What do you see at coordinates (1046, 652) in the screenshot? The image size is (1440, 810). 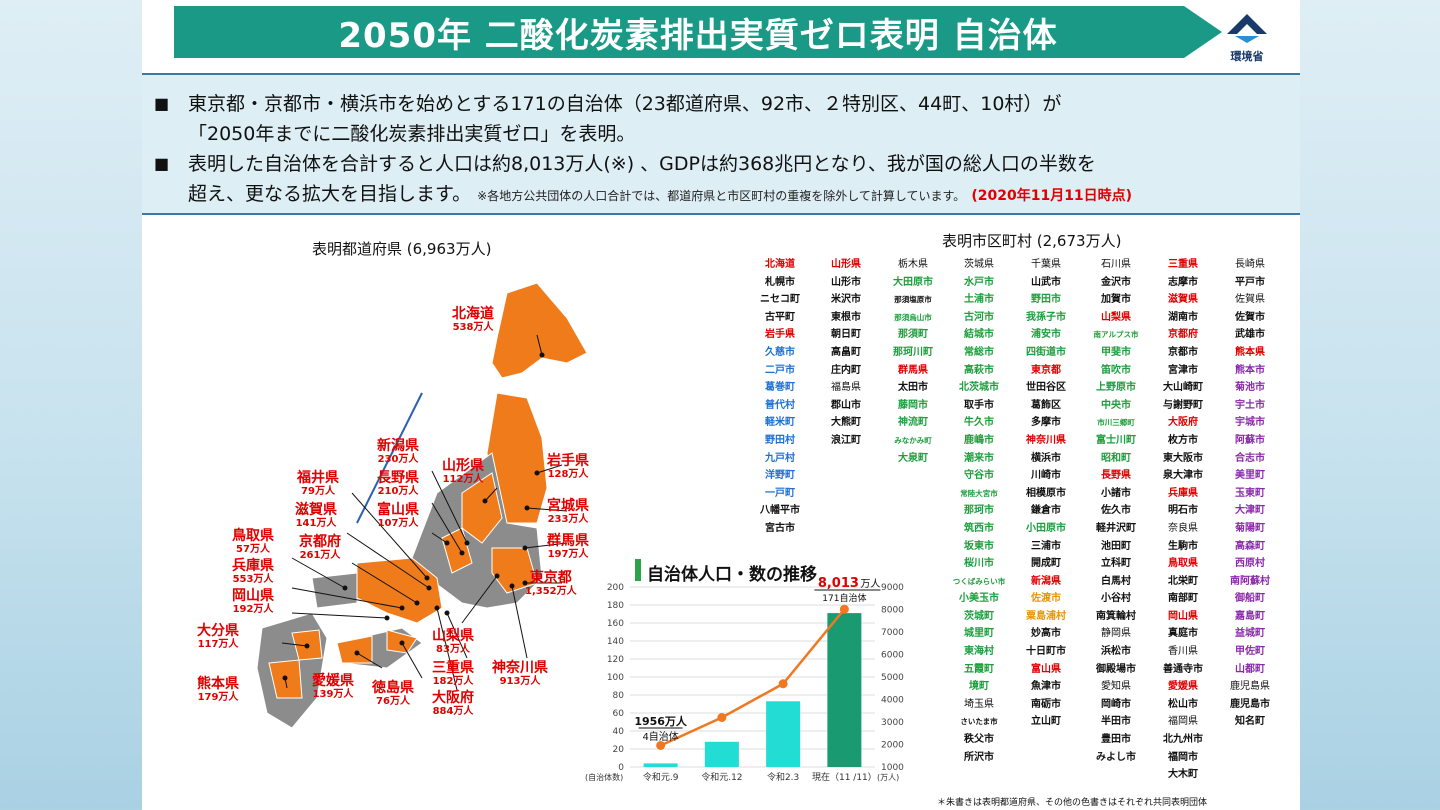 I see `municipality-cell: 十日町市` at bounding box center [1046, 652].